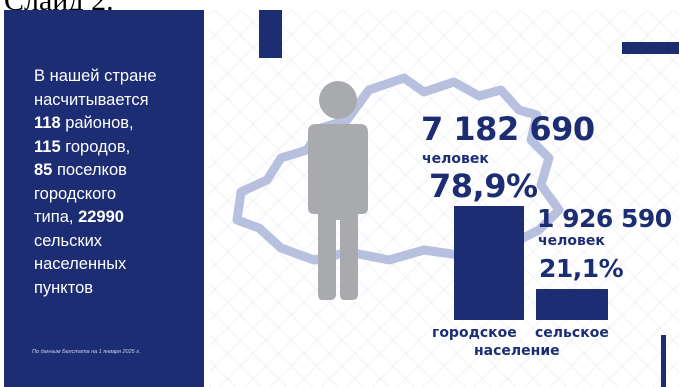  I want to click on accent-bar-top, so click(270, 34).